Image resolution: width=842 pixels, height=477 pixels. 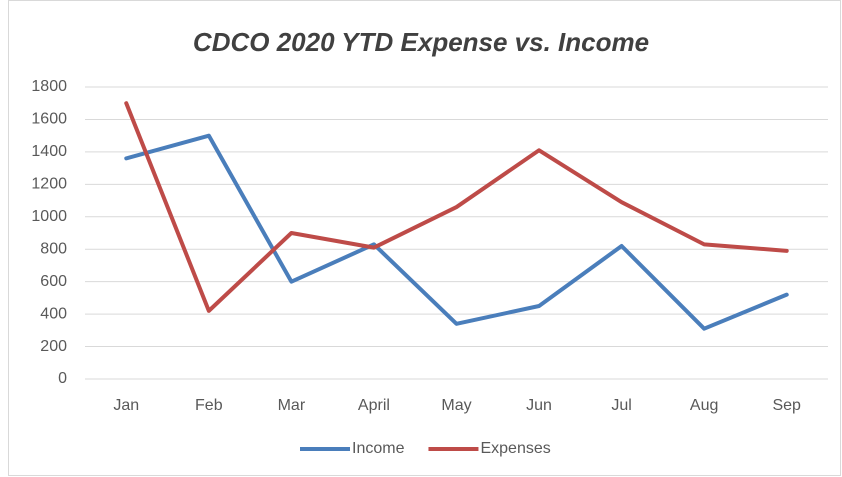 I want to click on y-tick-label: 1800, so click(x=49, y=86).